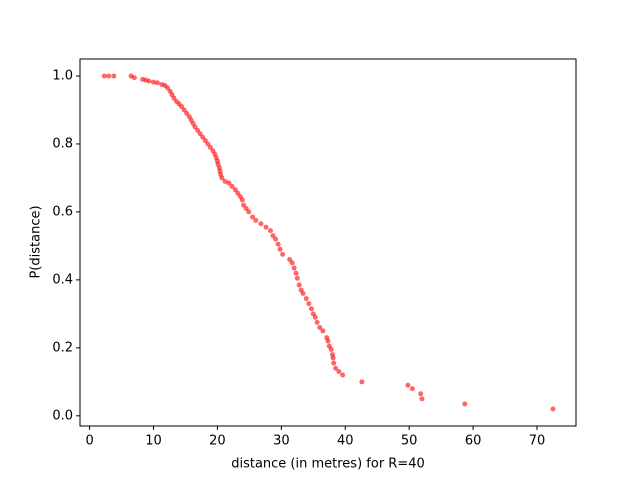 The height and width of the screenshot is (480, 640). Describe the element at coordinates (36, 241) in the screenshot. I see `y-axis-label: P(distance)` at that location.